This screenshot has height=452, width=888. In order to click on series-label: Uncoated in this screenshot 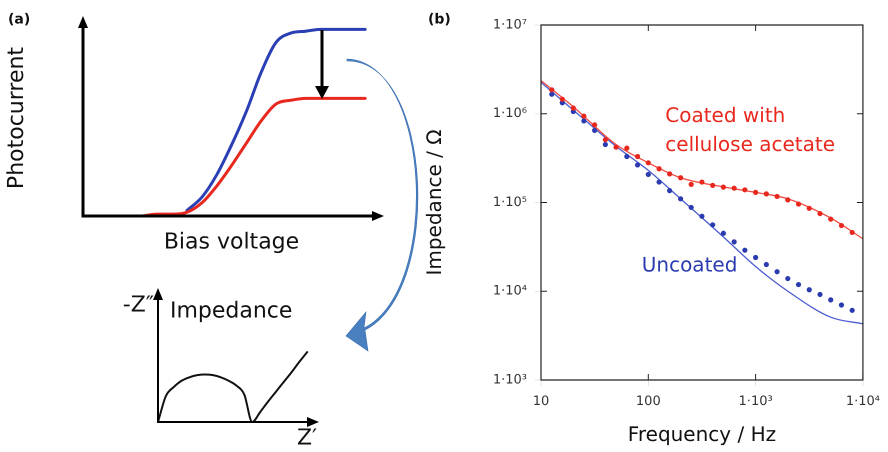, I will do `click(690, 264)`.